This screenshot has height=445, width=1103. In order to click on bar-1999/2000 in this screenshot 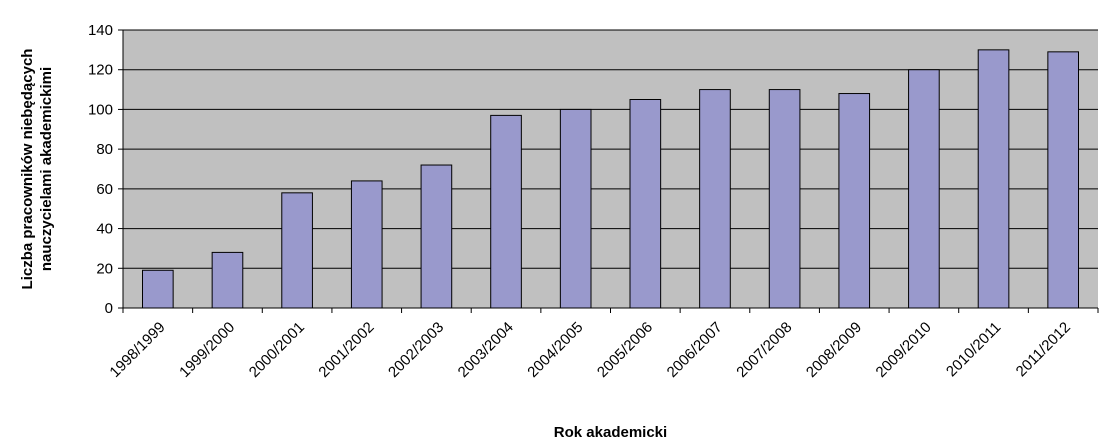, I will do `click(227, 280)`.